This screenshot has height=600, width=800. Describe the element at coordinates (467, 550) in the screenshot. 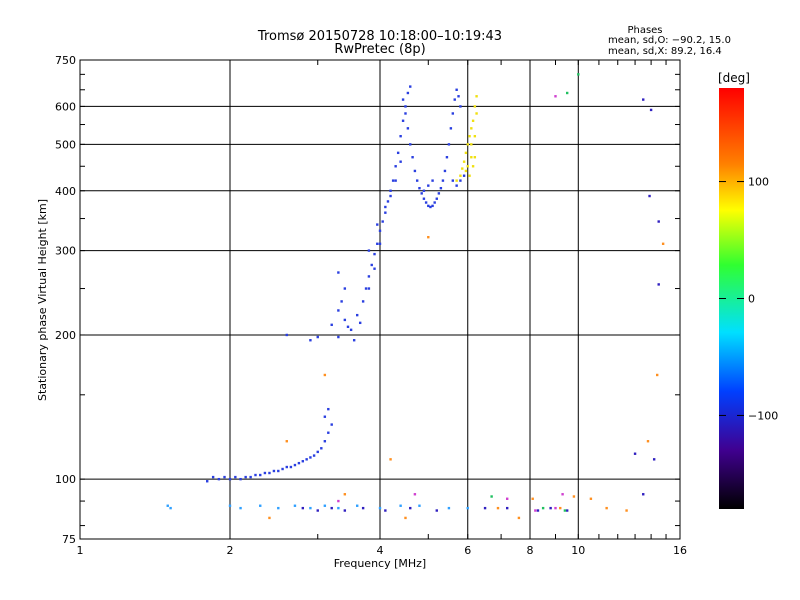

I see `x-tick-label: 6` at that location.